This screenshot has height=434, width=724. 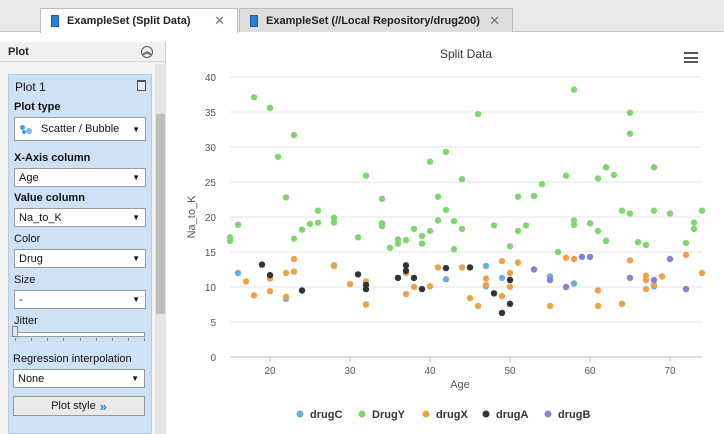 What do you see at coordinates (80, 258) in the screenshot?
I see `color-select: Drug ▼` at bounding box center [80, 258].